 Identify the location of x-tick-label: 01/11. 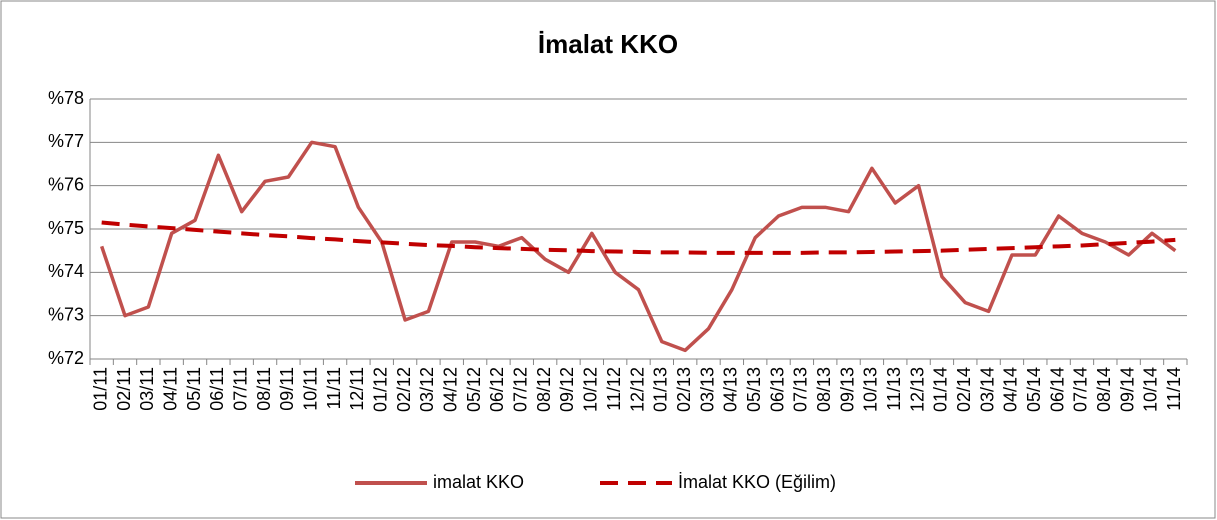
(100, 389).